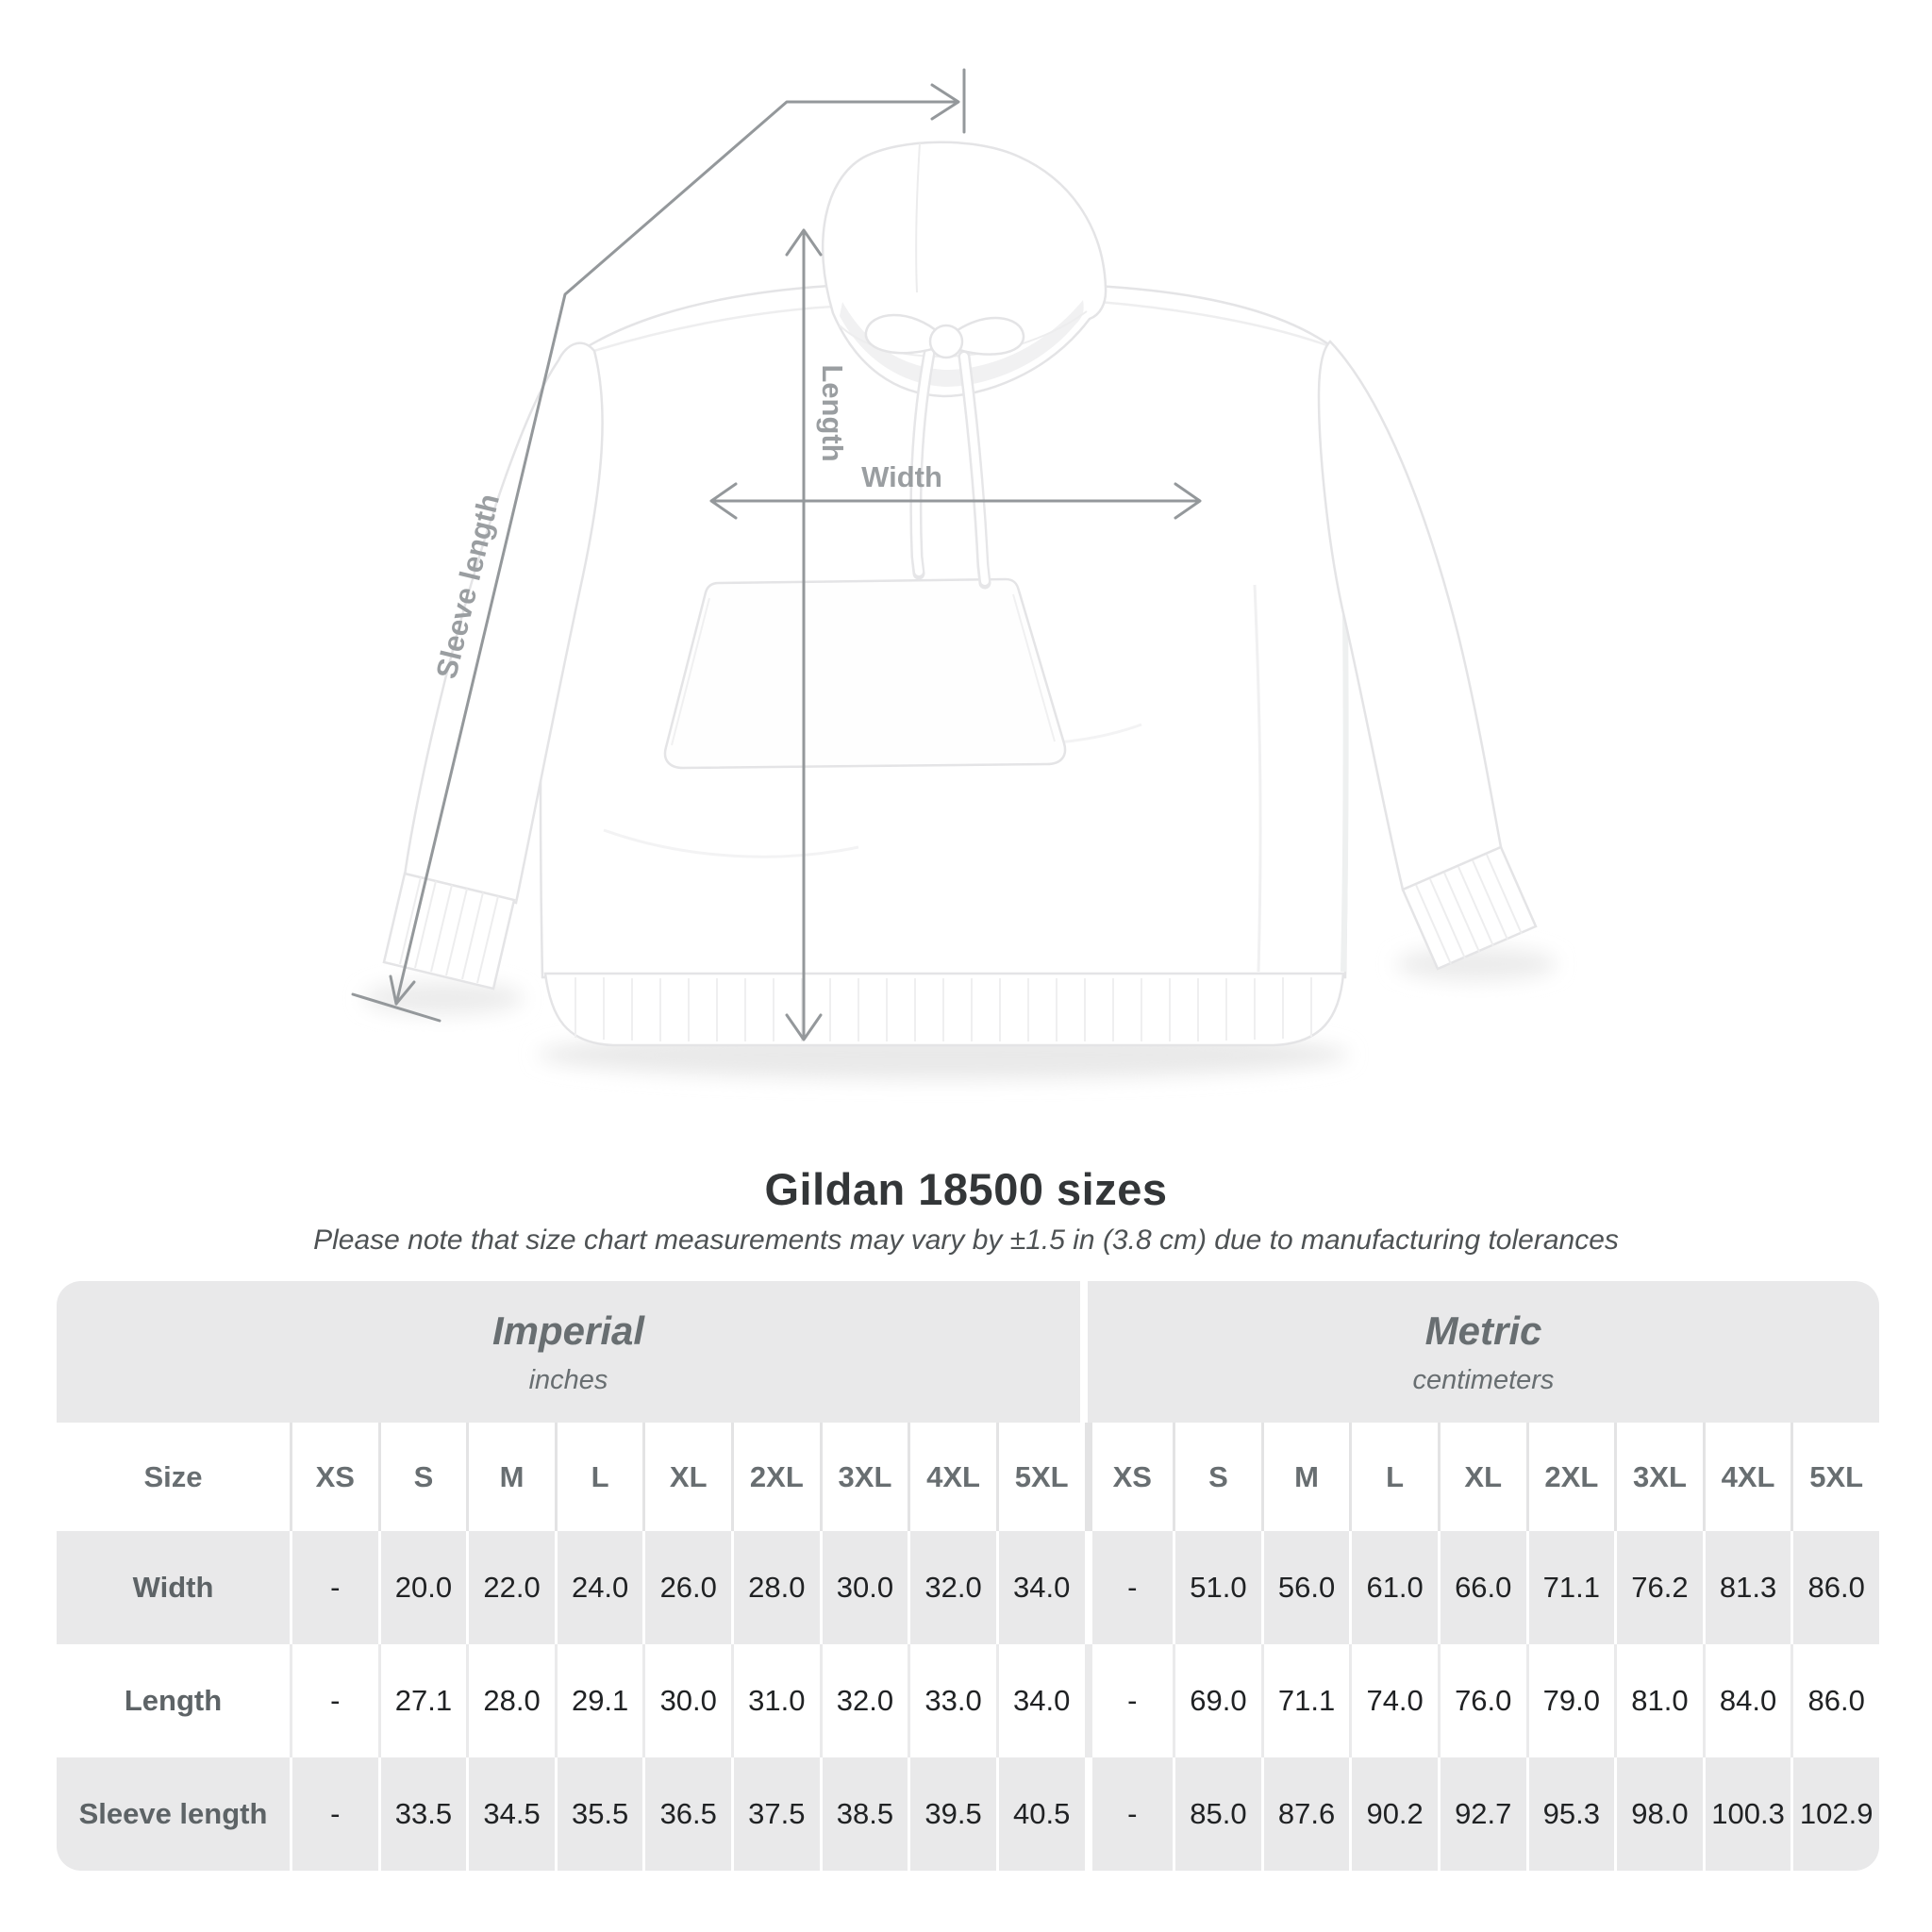 The width and height of the screenshot is (1932, 1932). What do you see at coordinates (511, 1814) in the screenshot?
I see `data-cell: 34.5` at bounding box center [511, 1814].